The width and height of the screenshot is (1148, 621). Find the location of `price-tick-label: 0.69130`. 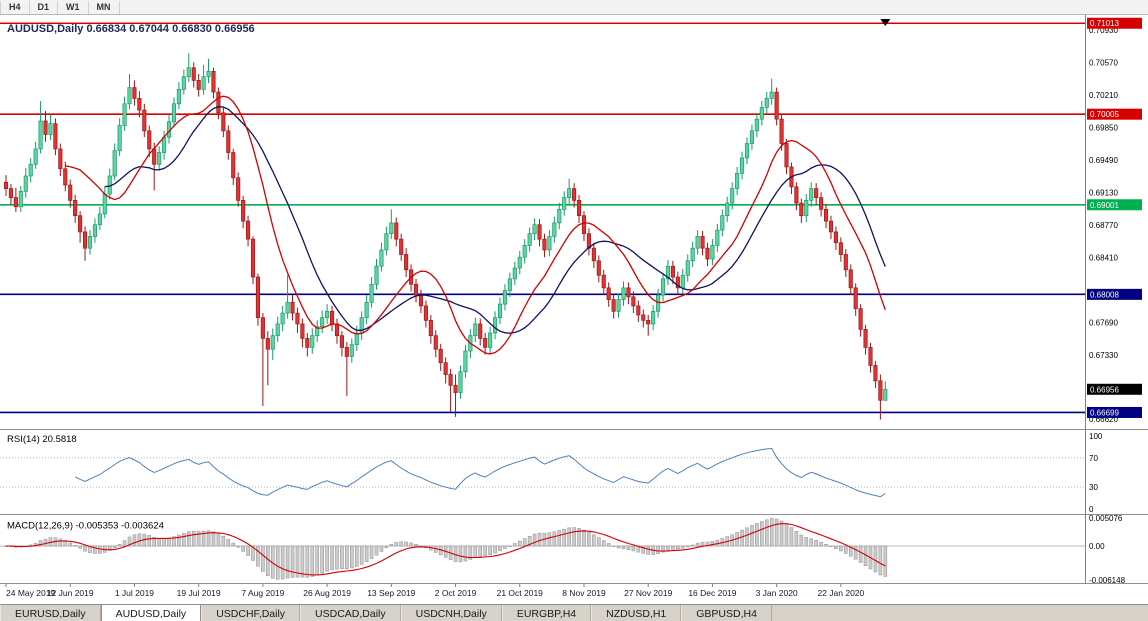

price-tick-label: 0.69130 is located at coordinates (1103, 193).